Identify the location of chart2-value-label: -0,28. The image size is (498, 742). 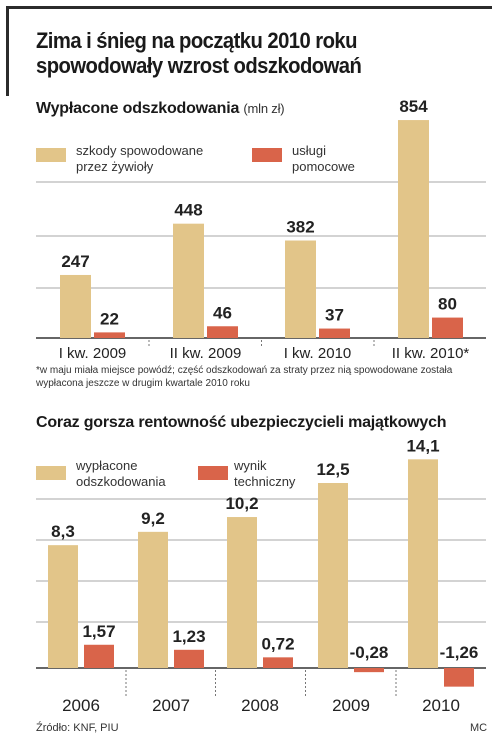
(369, 652).